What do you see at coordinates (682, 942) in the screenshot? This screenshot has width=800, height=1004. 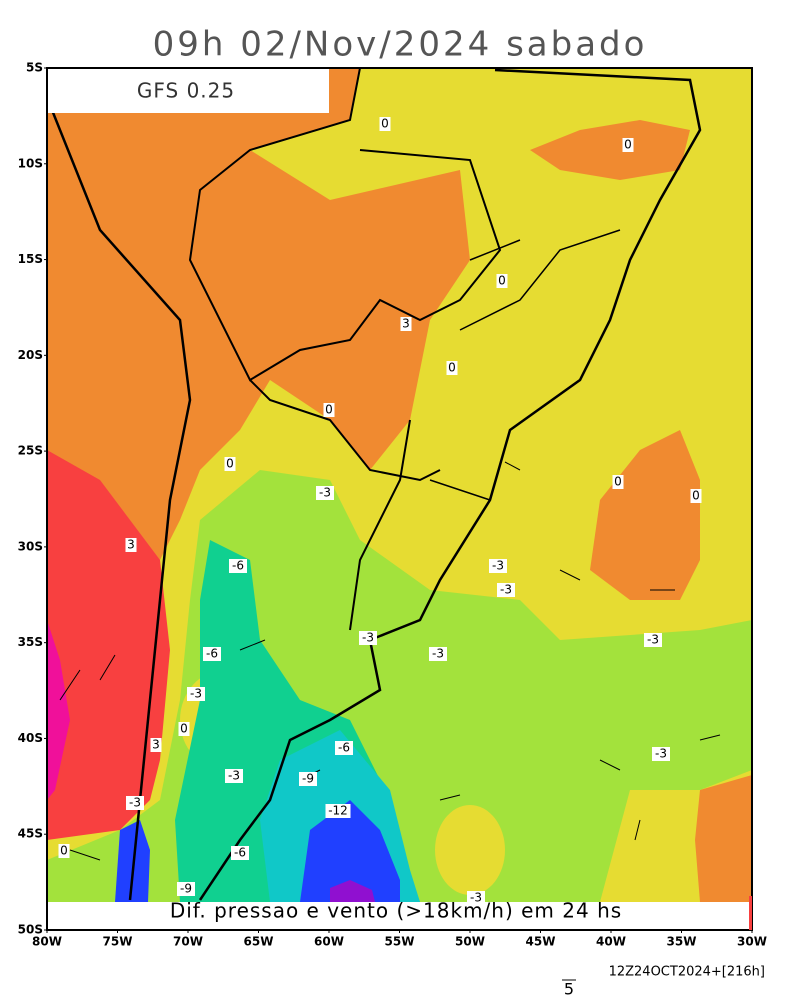 I see `lon-label: 35W` at bounding box center [682, 942].